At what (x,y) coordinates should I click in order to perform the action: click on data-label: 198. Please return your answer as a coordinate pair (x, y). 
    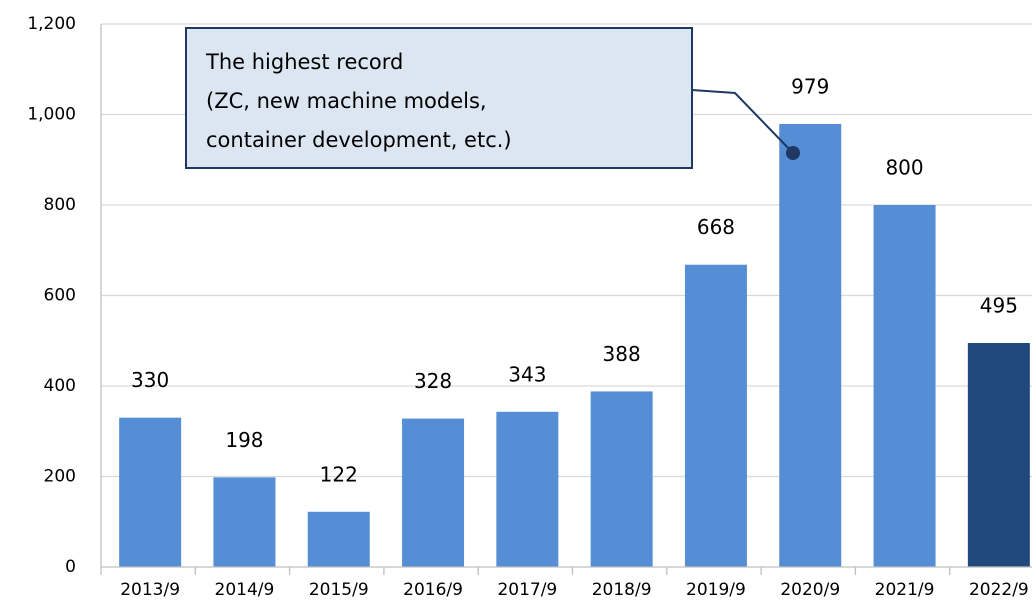
    Looking at the image, I should click on (244, 440).